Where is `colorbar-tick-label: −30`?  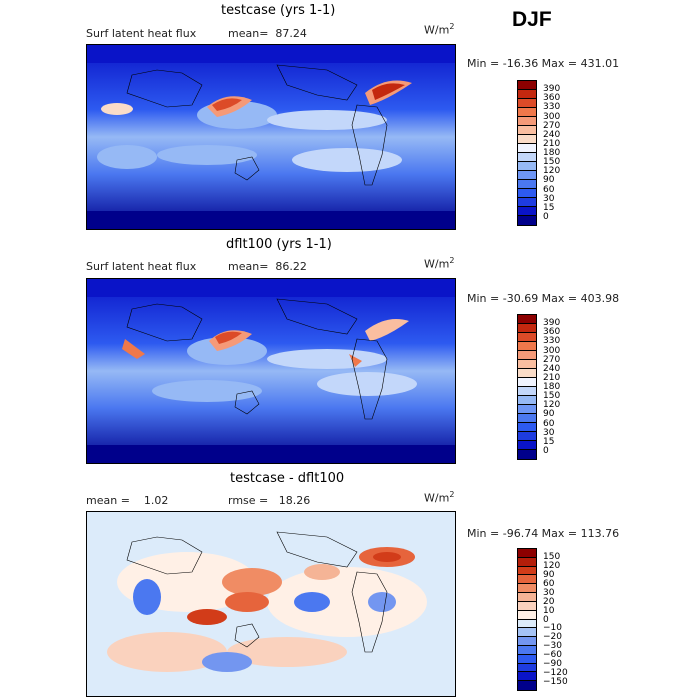
colorbar-tick-label: −30 is located at coordinates (552, 646).